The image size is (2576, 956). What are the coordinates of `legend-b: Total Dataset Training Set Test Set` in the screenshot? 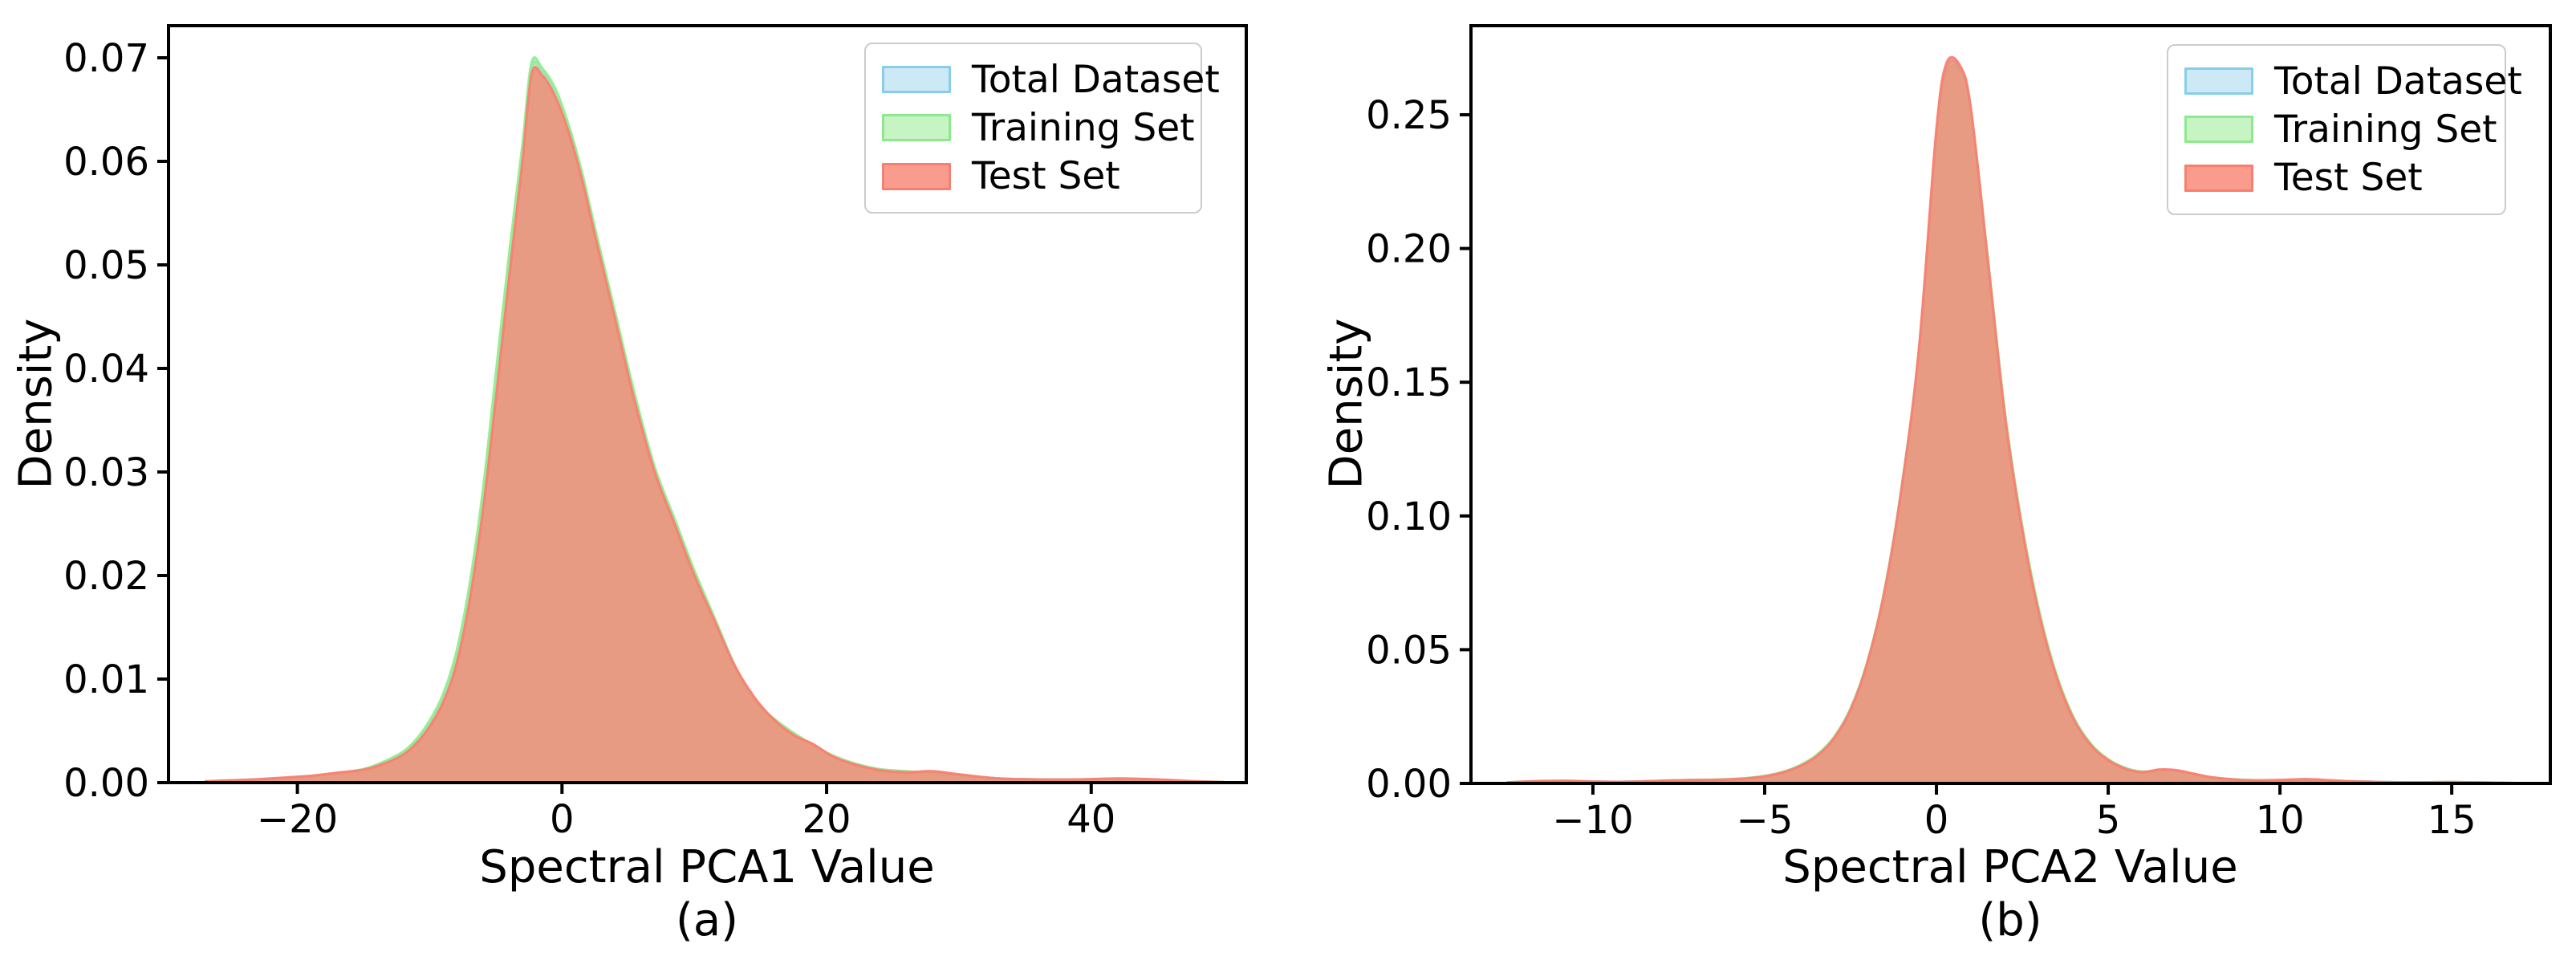 It's located at (2344, 129).